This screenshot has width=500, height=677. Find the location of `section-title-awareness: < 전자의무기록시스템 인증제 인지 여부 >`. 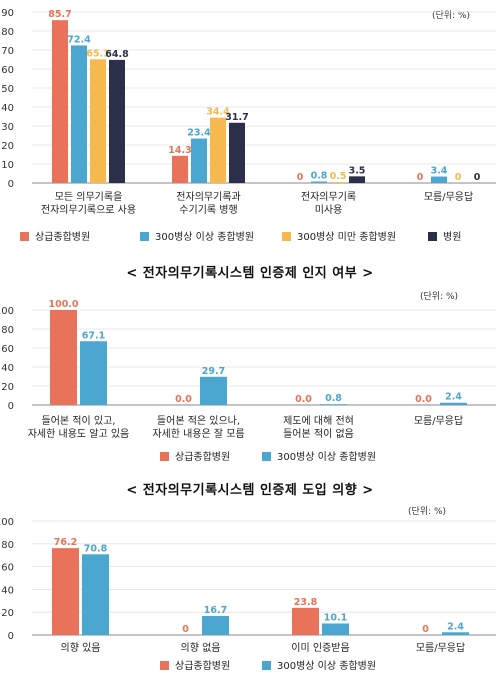

section-title-awareness: < 전자의무기록시스템 인증제 인지 여부 > is located at coordinates (250, 273).